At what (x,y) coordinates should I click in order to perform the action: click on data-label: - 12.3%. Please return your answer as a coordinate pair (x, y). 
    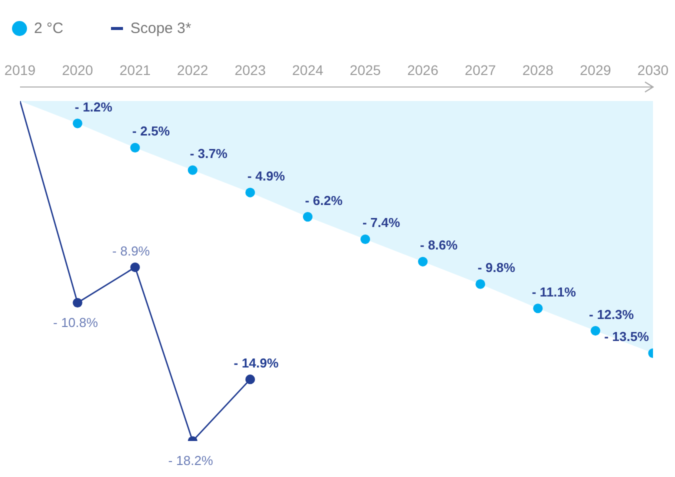
    Looking at the image, I should click on (611, 314).